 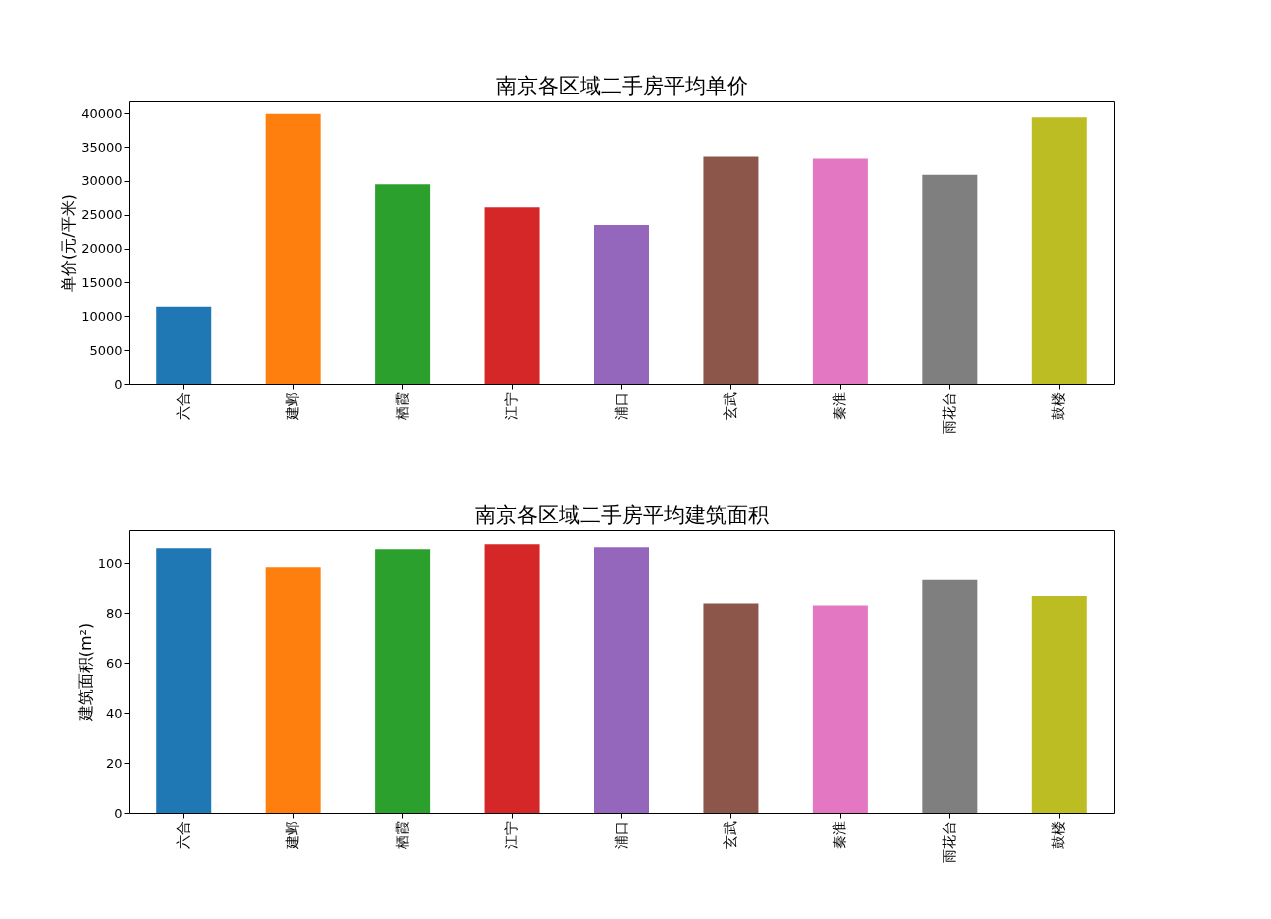 What do you see at coordinates (114, 663) in the screenshot?
I see `y-tick-label: 60` at bounding box center [114, 663].